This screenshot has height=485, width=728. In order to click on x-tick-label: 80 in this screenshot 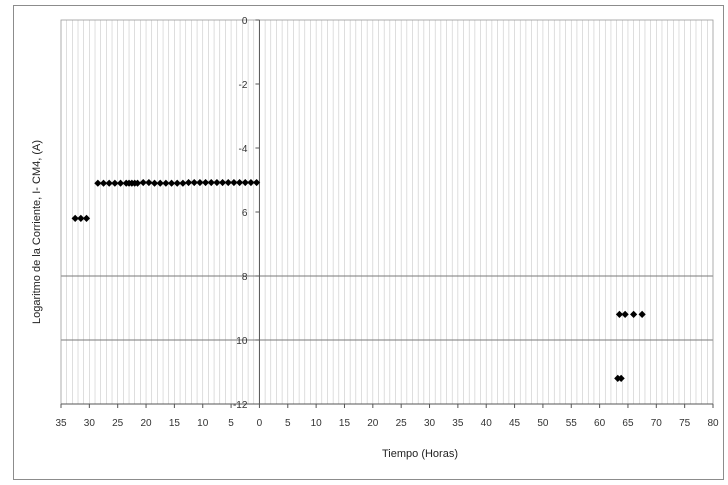, I will do `click(713, 423)`.